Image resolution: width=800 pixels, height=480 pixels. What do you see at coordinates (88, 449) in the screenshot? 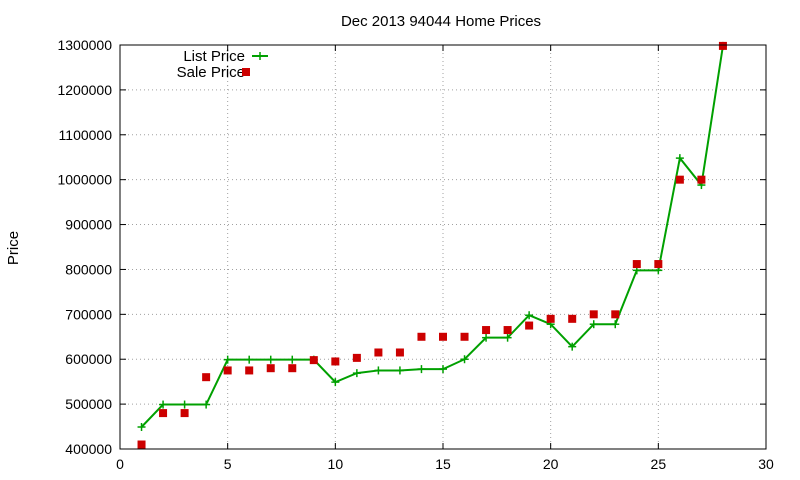
I see `y-tick-label: 400000` at bounding box center [88, 449].